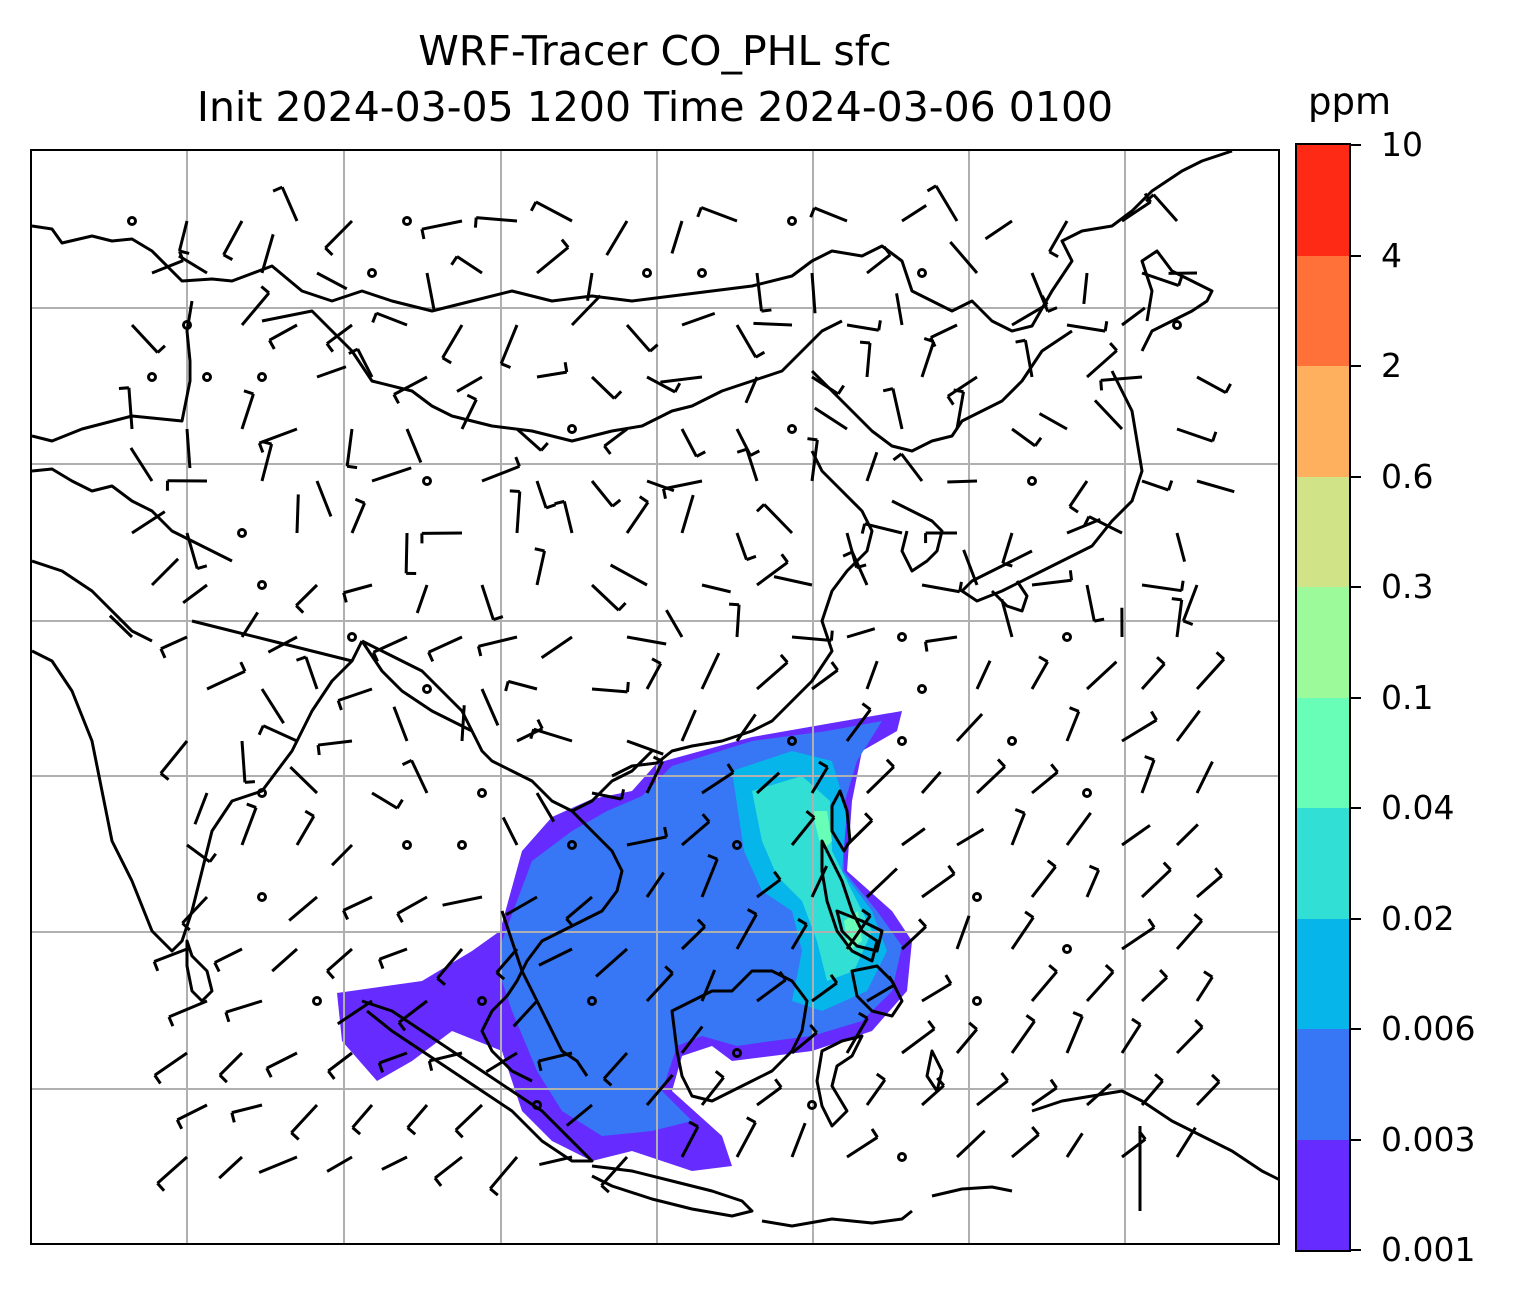 The height and width of the screenshot is (1306, 1528). Describe the element at coordinates (972, 1191) in the screenshot. I see `coast-timor` at that location.